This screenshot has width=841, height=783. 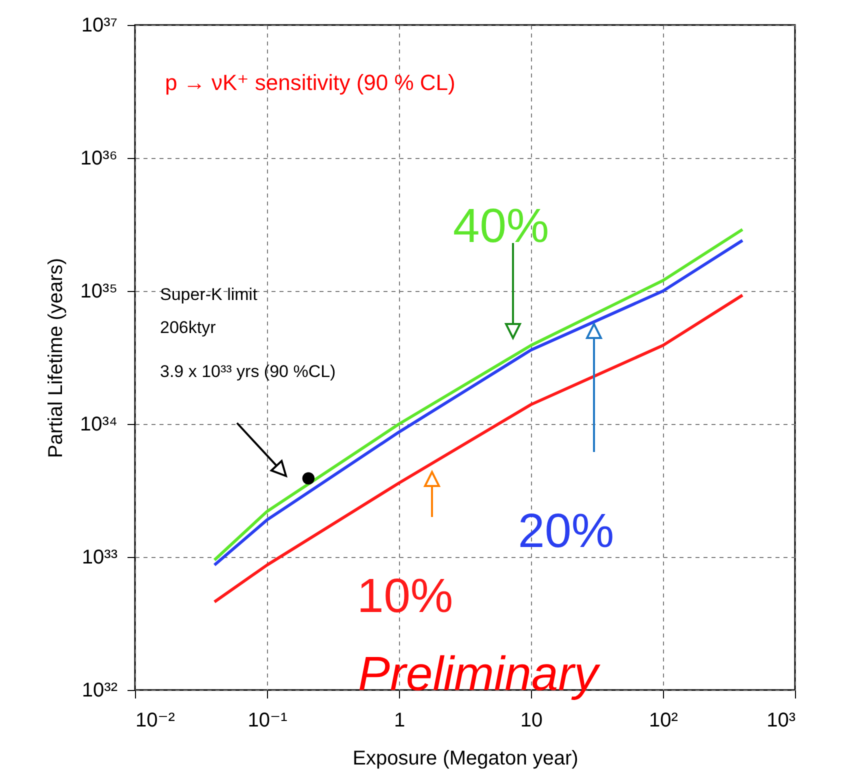 What do you see at coordinates (268, 721) in the screenshot?
I see `x-tick-label: 10⁻¹` at bounding box center [268, 721].